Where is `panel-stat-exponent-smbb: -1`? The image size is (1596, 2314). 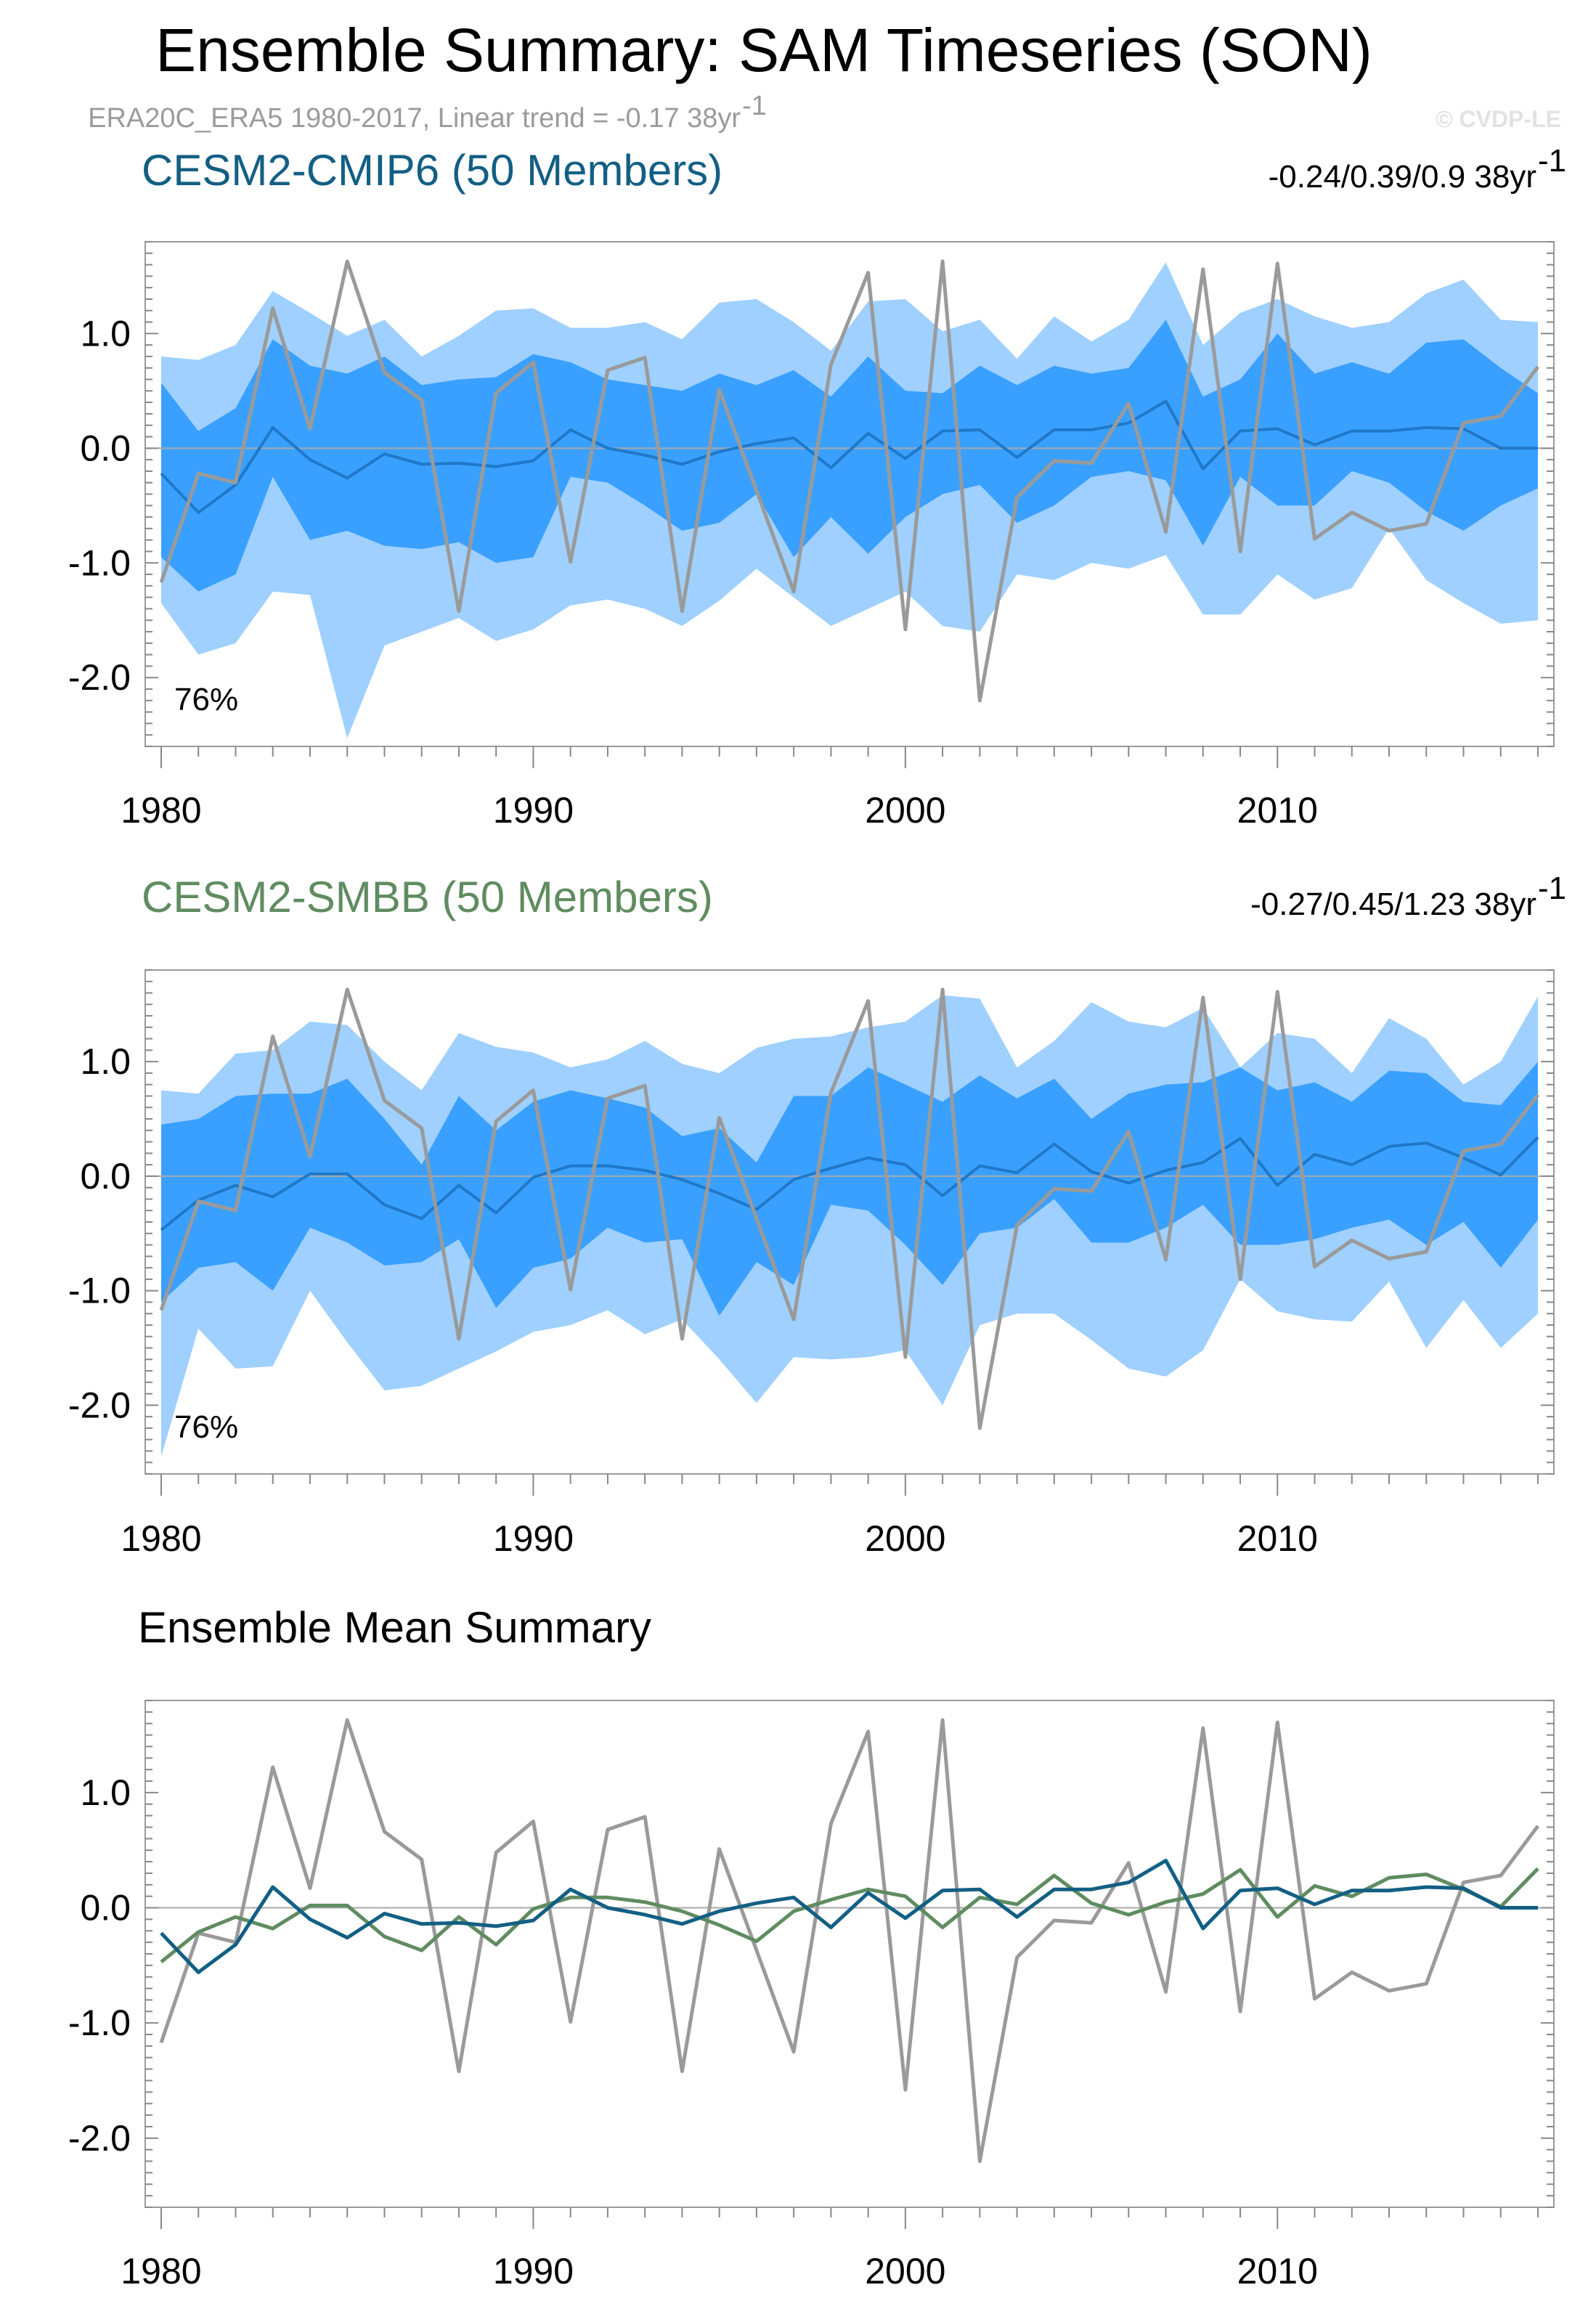
panel-stat-exponent-smbb: -1 is located at coordinates (1552, 889).